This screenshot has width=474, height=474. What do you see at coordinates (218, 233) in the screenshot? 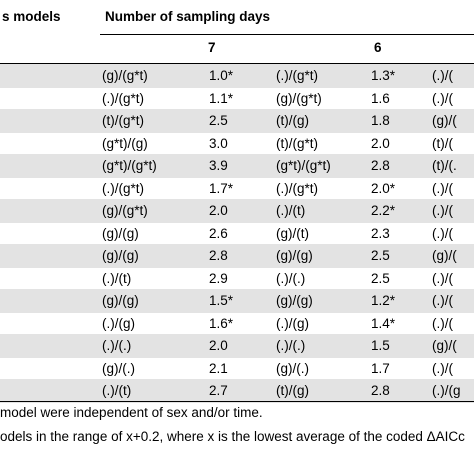
I see `cell-value-7: 2.6` at bounding box center [218, 233].